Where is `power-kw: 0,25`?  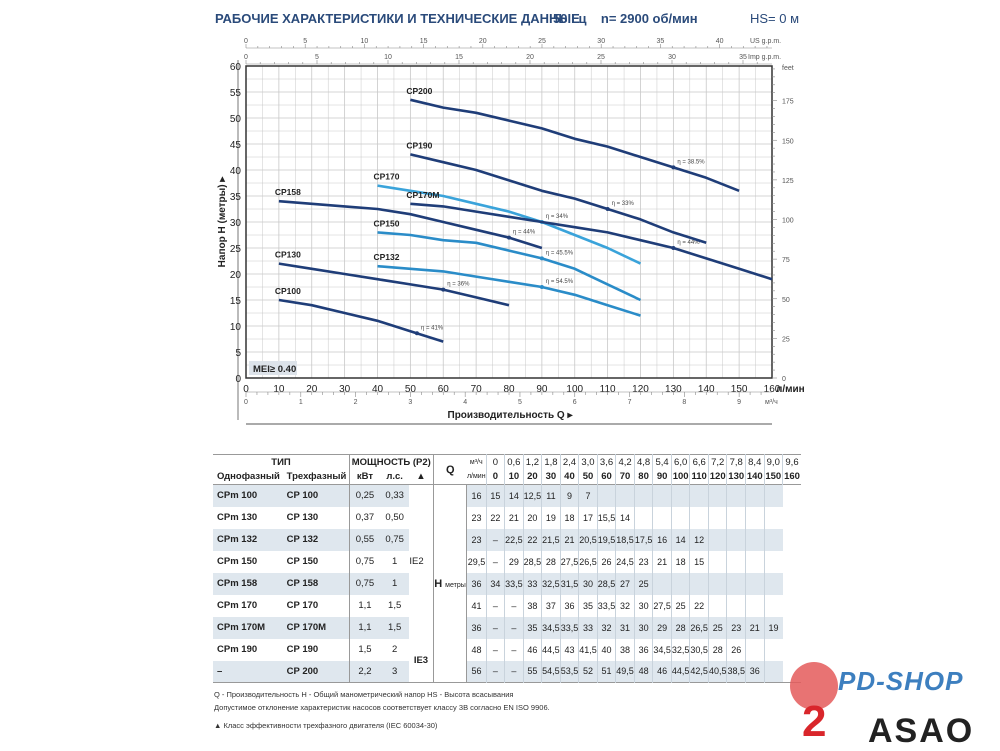 power-kw: 0,25 is located at coordinates (364, 495).